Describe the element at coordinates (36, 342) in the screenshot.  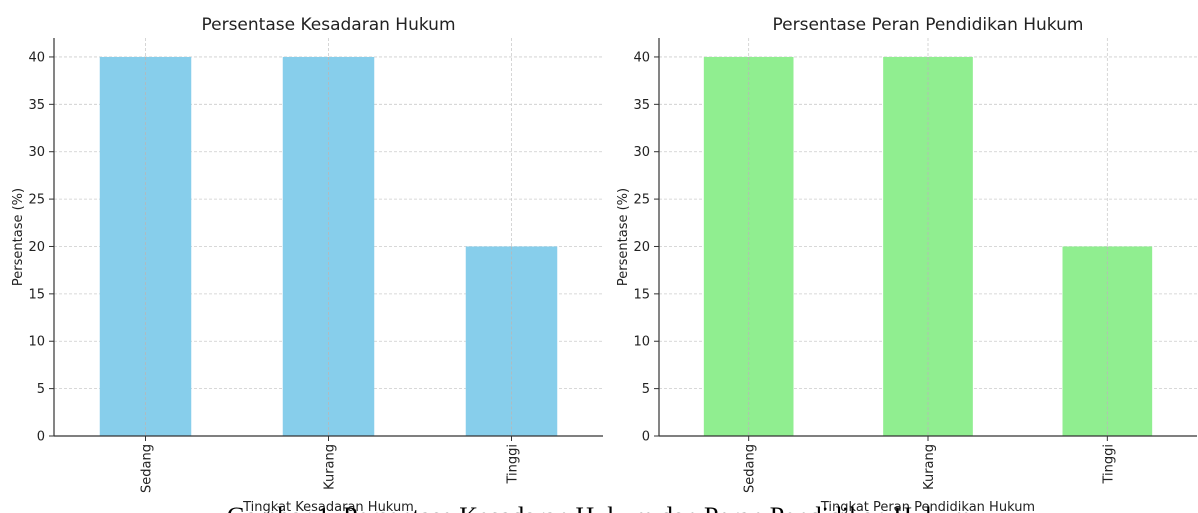
I see `chart1-y-tick-label: 10` at that location.